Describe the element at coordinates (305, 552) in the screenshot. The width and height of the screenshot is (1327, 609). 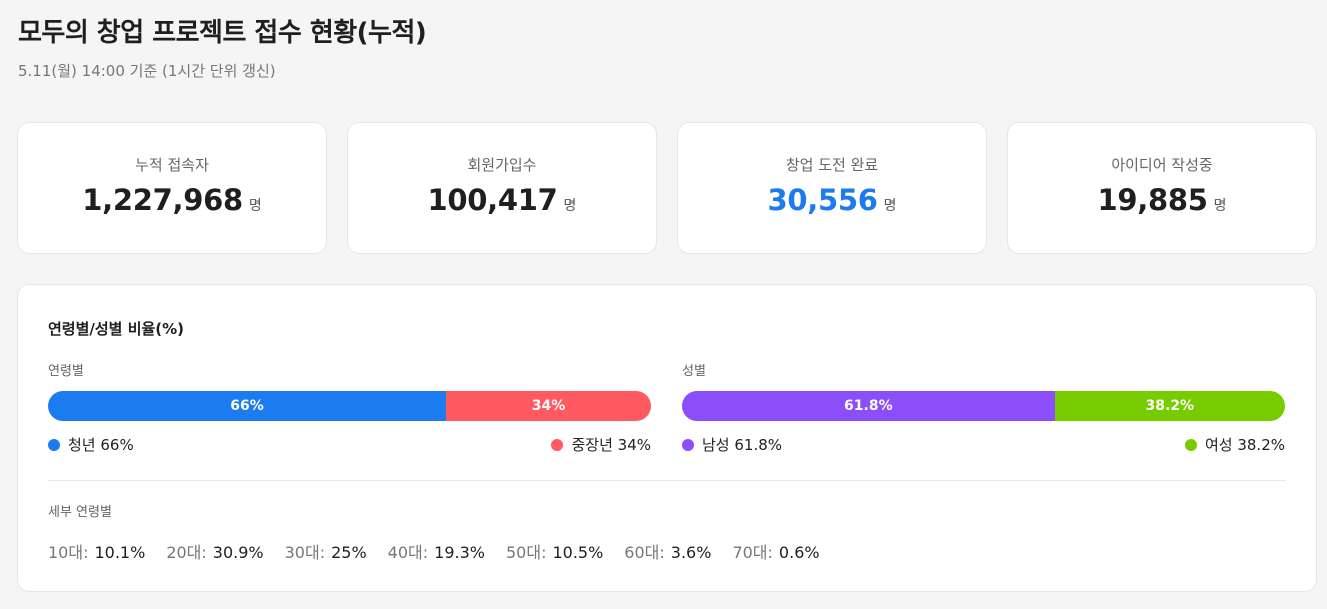
I see `detail-key: 30대:` at that location.